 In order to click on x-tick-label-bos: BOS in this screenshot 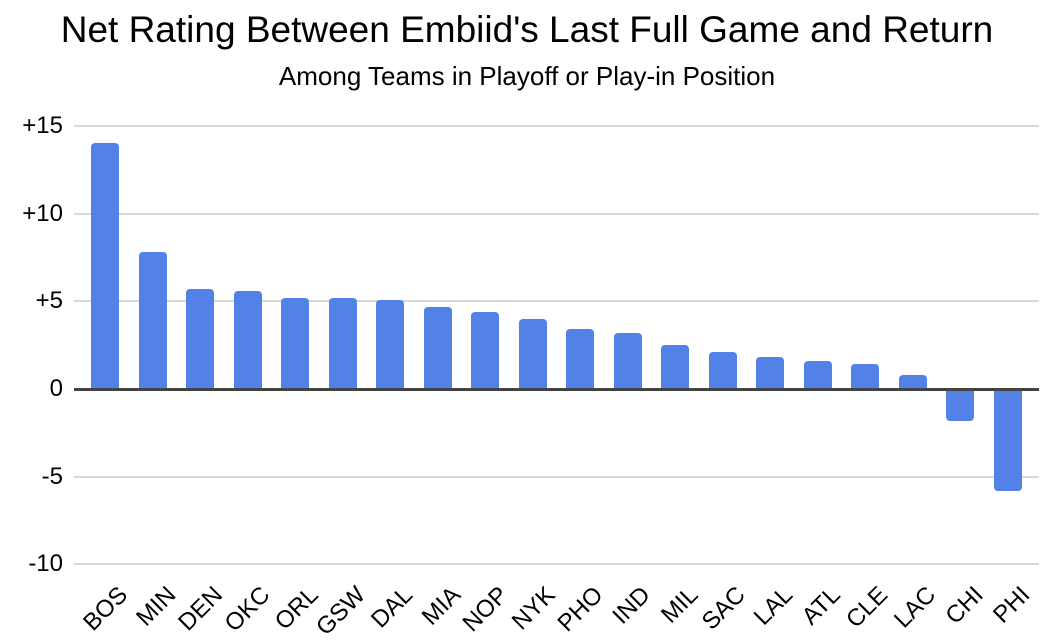, I will do `click(106, 609)`.